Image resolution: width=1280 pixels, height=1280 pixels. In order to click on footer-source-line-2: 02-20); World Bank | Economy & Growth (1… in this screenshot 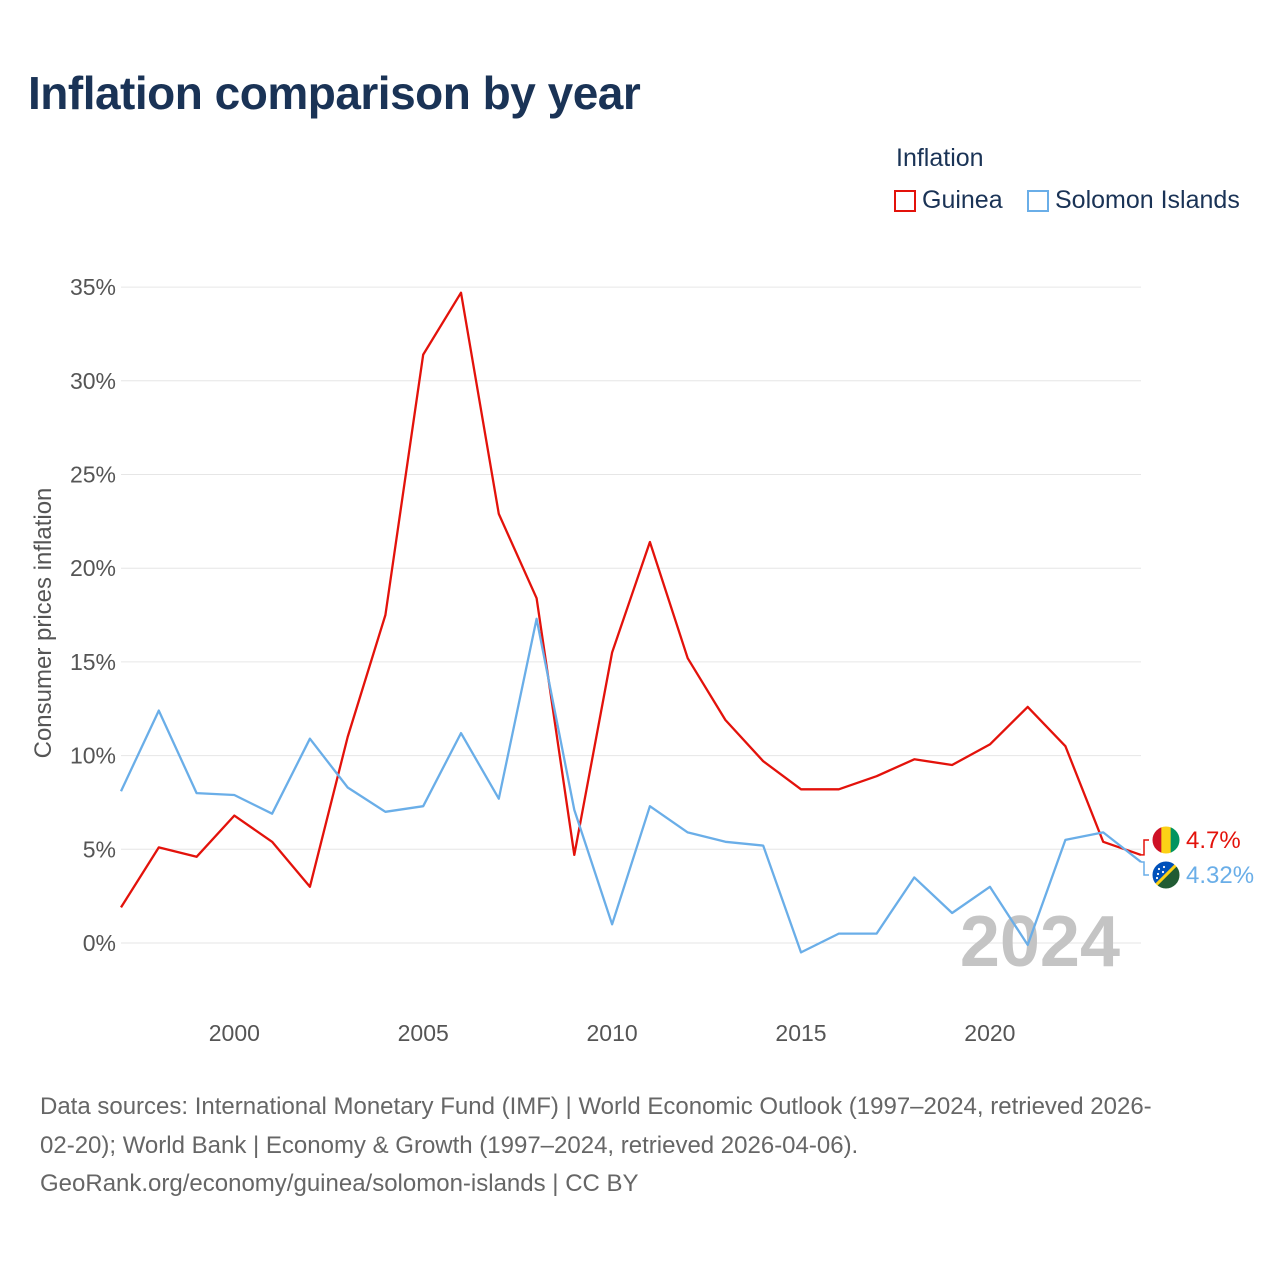, I will do `click(449, 1145)`.